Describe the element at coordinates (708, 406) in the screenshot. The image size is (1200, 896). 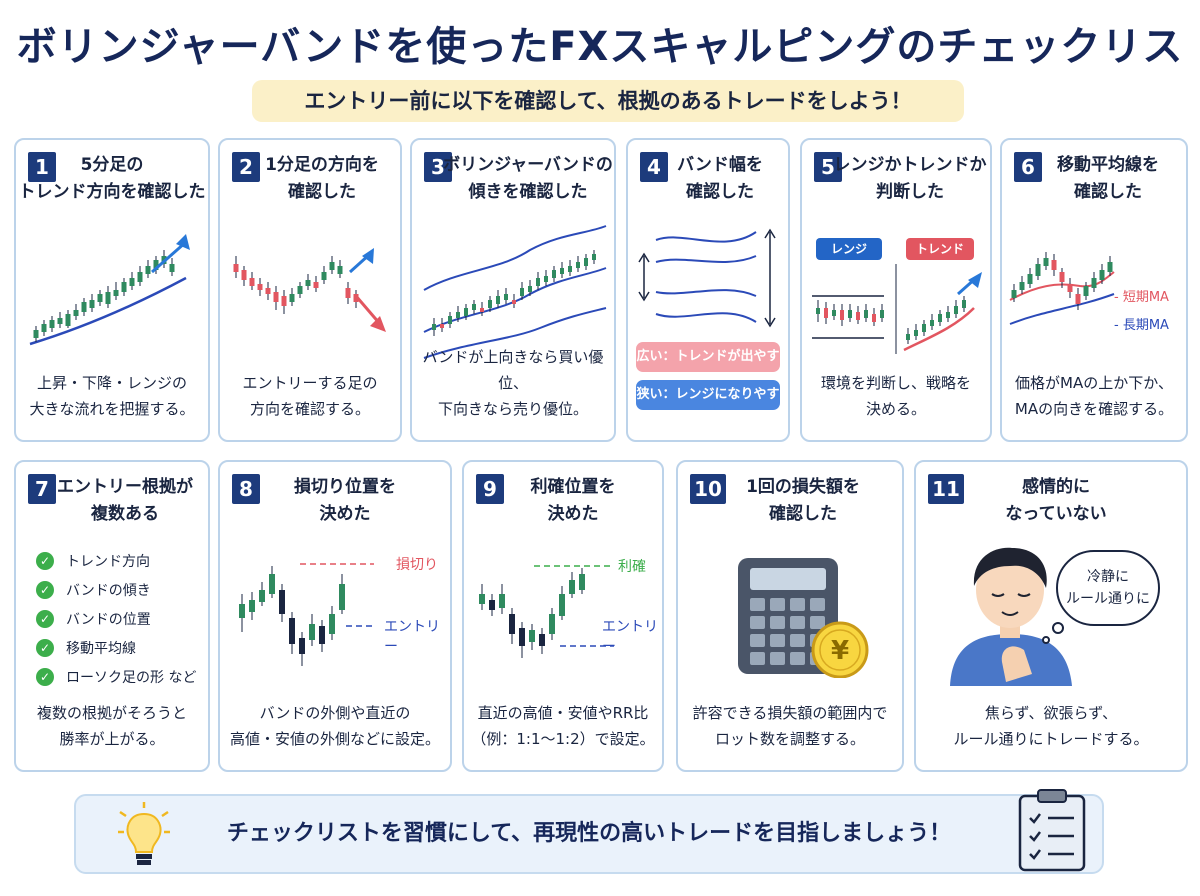
I see `narrow-band-pill: 狭い：レンジになりやすい` at that location.